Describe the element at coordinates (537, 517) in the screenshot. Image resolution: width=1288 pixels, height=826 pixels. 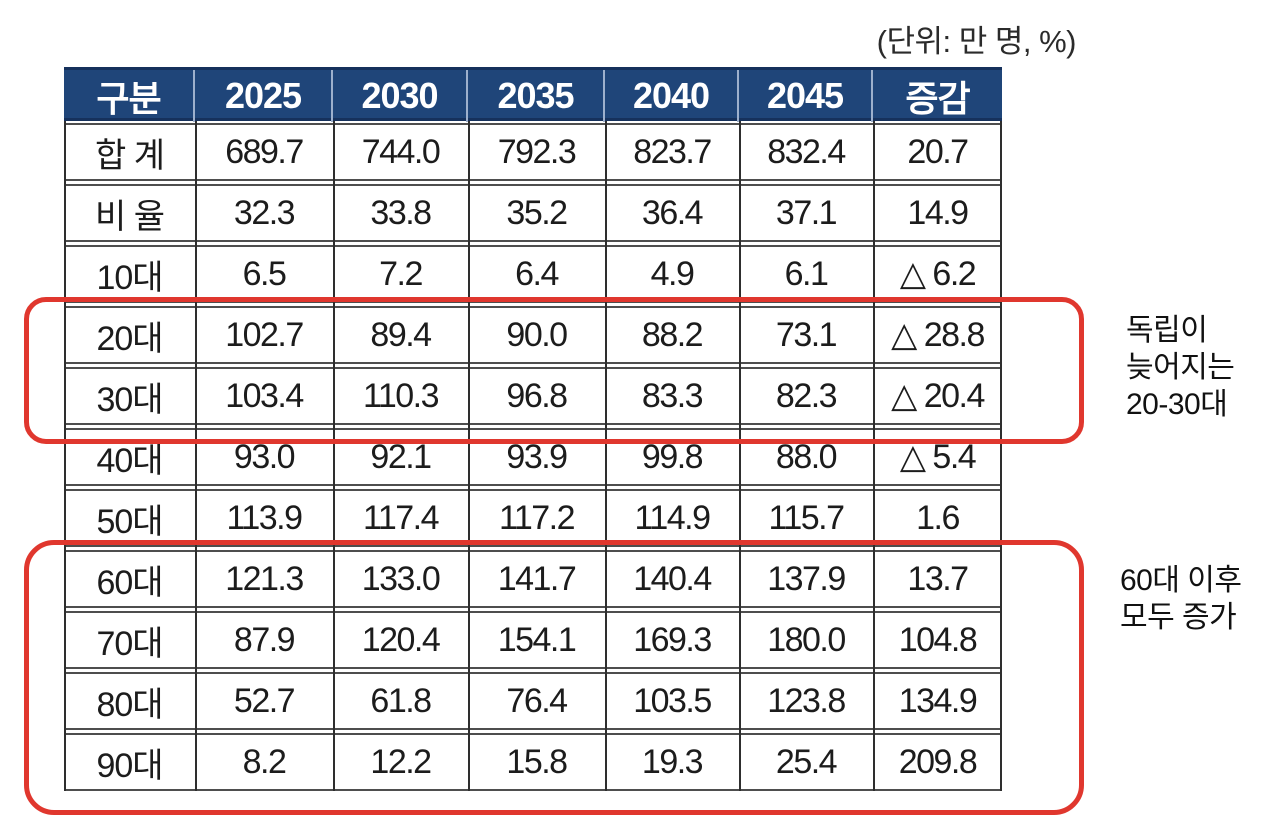
I see `cell: 117.2` at that location.